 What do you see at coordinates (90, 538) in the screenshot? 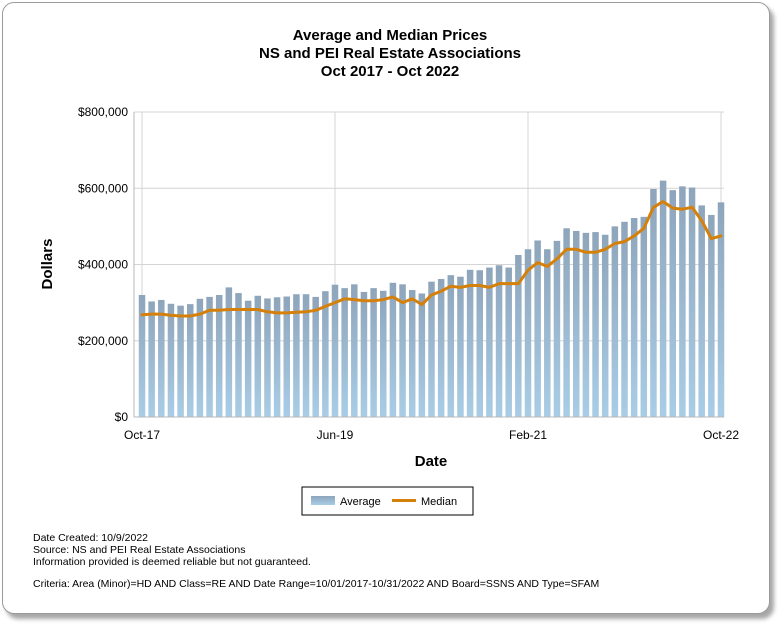
I see `footer-date-created: Date Created: 10/9/2022` at bounding box center [90, 538].